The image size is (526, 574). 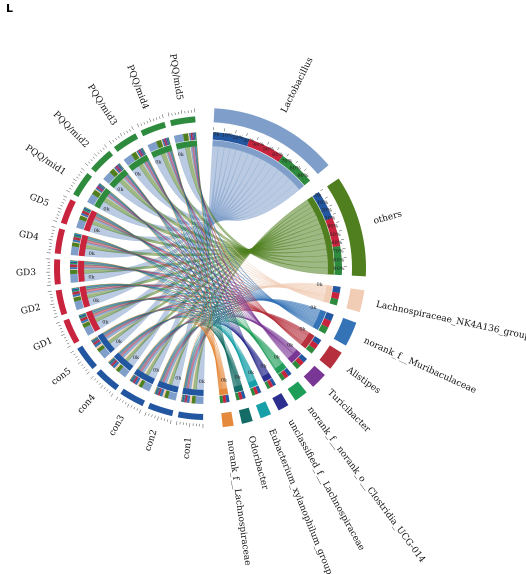 I want to click on sample-label: con3, so click(x=118, y=426).